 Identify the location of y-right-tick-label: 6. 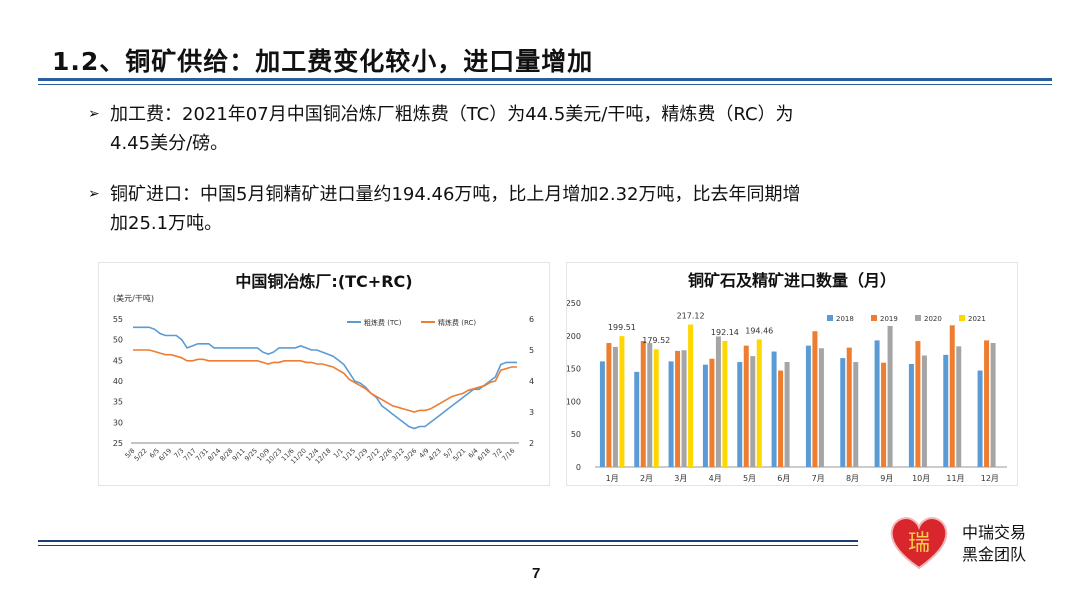
(531, 319).